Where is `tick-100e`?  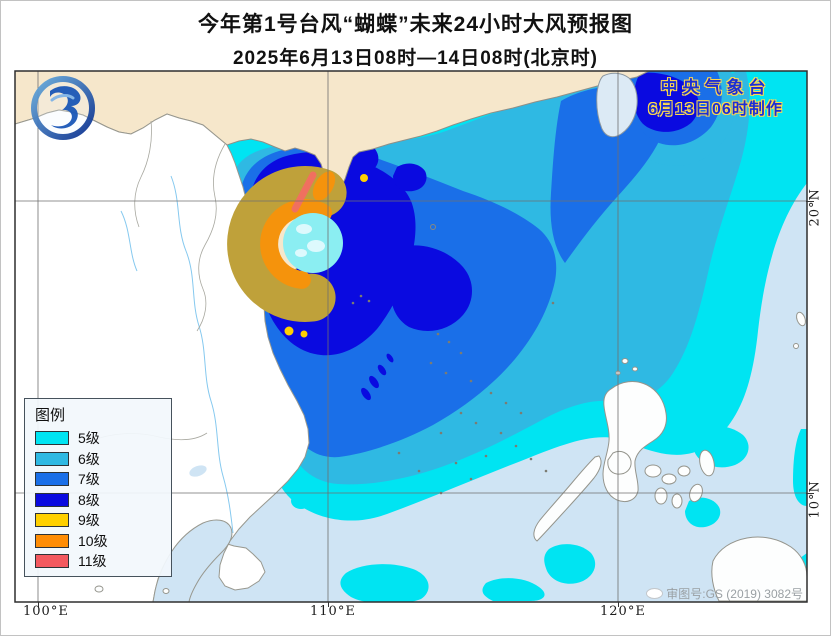
tick-100e is located at coordinates (38, 604).